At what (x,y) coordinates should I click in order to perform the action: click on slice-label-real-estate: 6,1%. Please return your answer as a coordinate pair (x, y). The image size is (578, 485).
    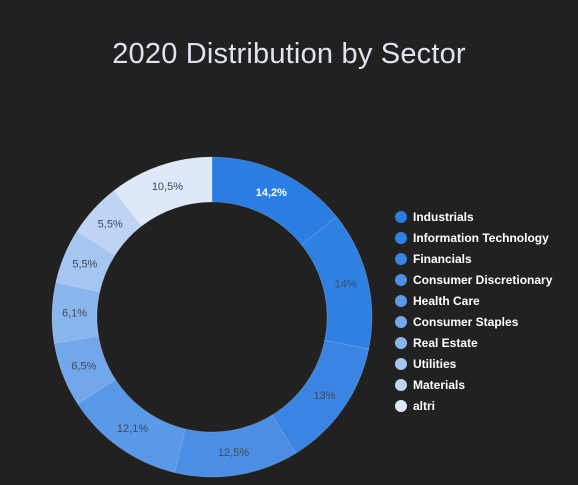
    Looking at the image, I should click on (74, 313).